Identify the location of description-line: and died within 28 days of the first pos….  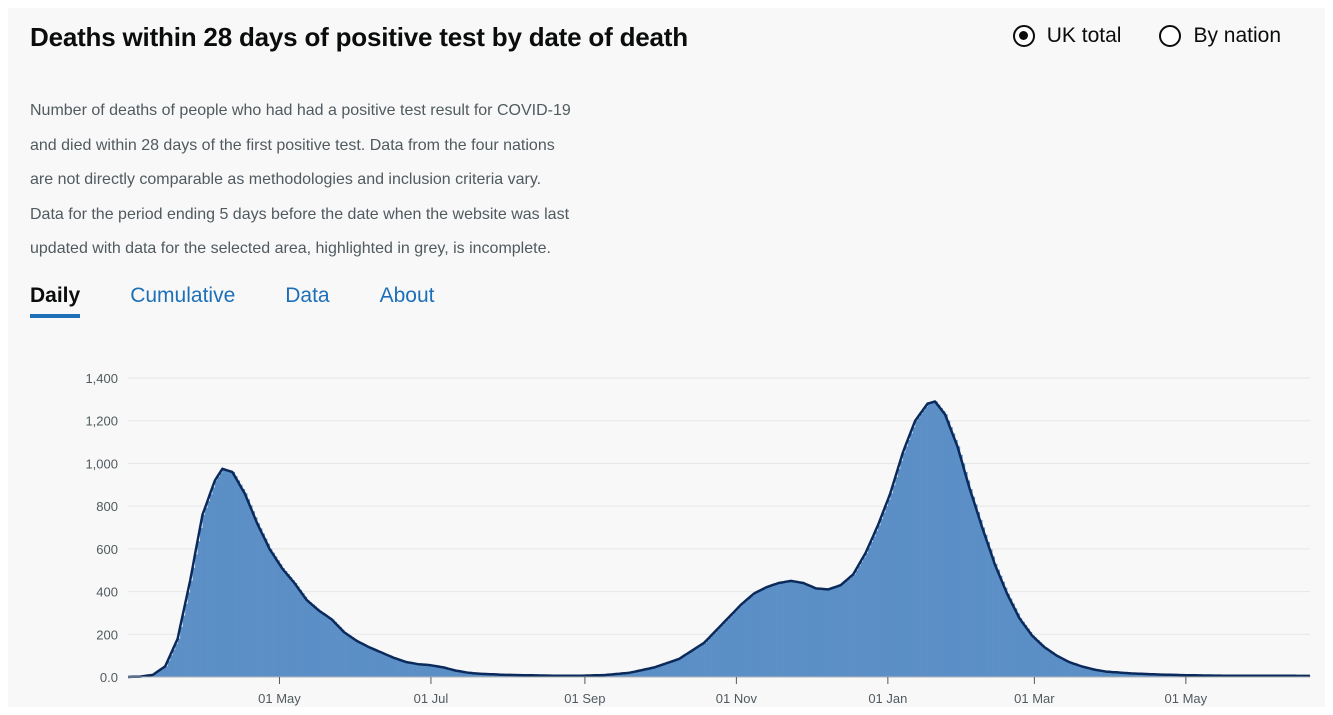
(292, 145).